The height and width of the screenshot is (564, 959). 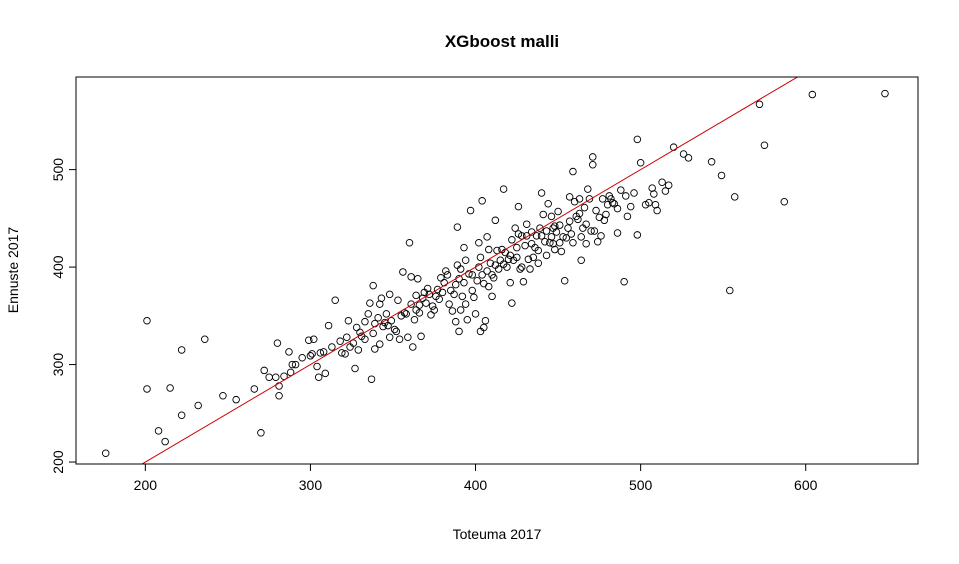 I want to click on x-tick-label: 500, so click(x=641, y=485).